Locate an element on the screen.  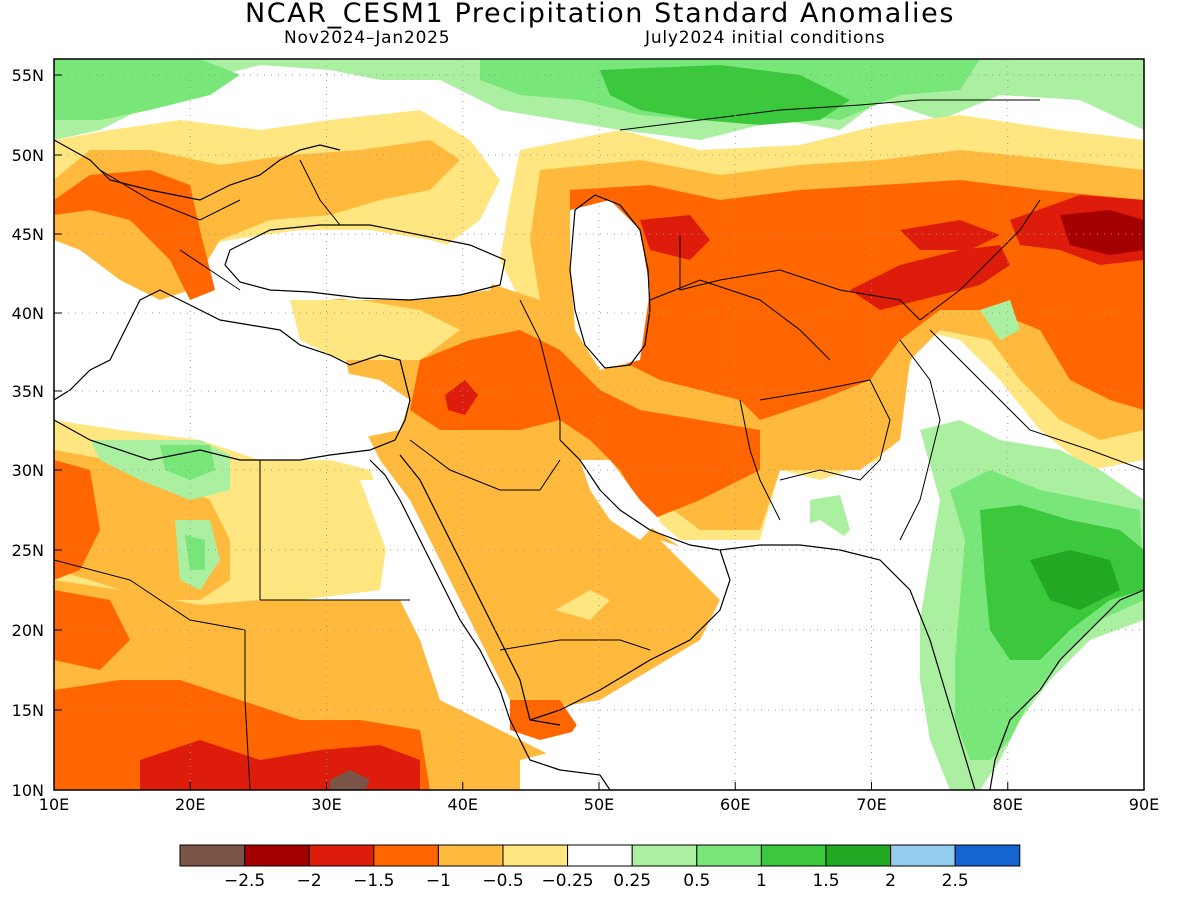
border-china-india is located at coordinates (1036, 400).